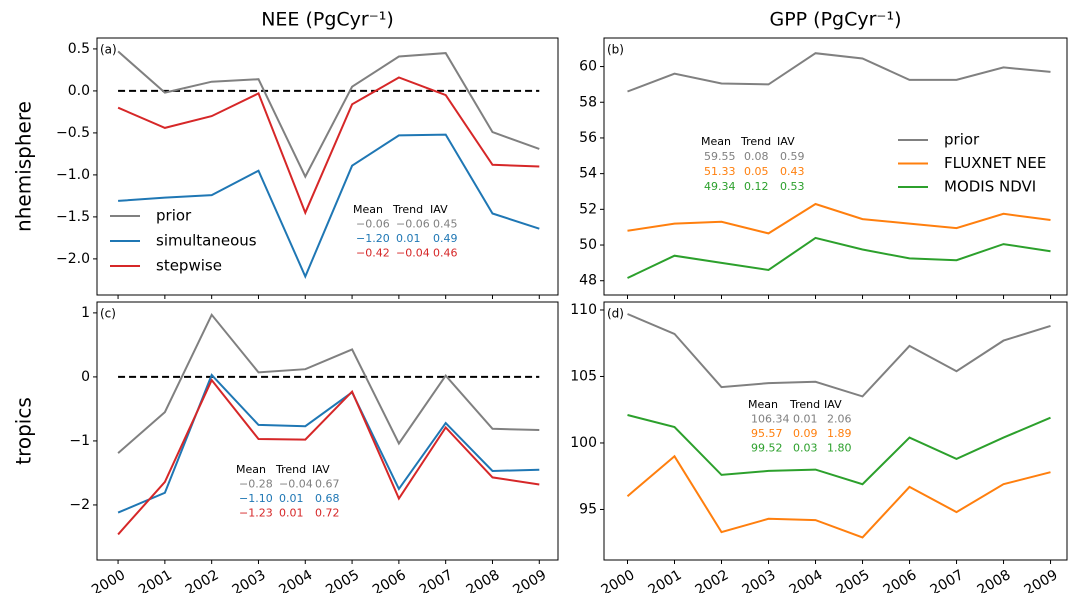  Describe the element at coordinates (588, 281) in the screenshot. I see `y-tick-label: 48` at that location.